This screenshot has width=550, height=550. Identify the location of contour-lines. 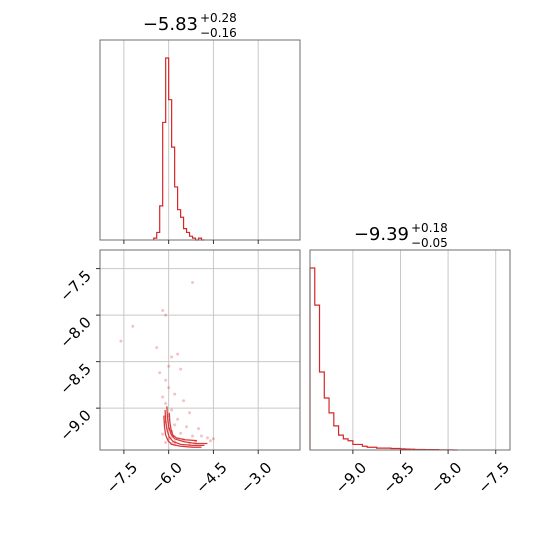
(185, 427).